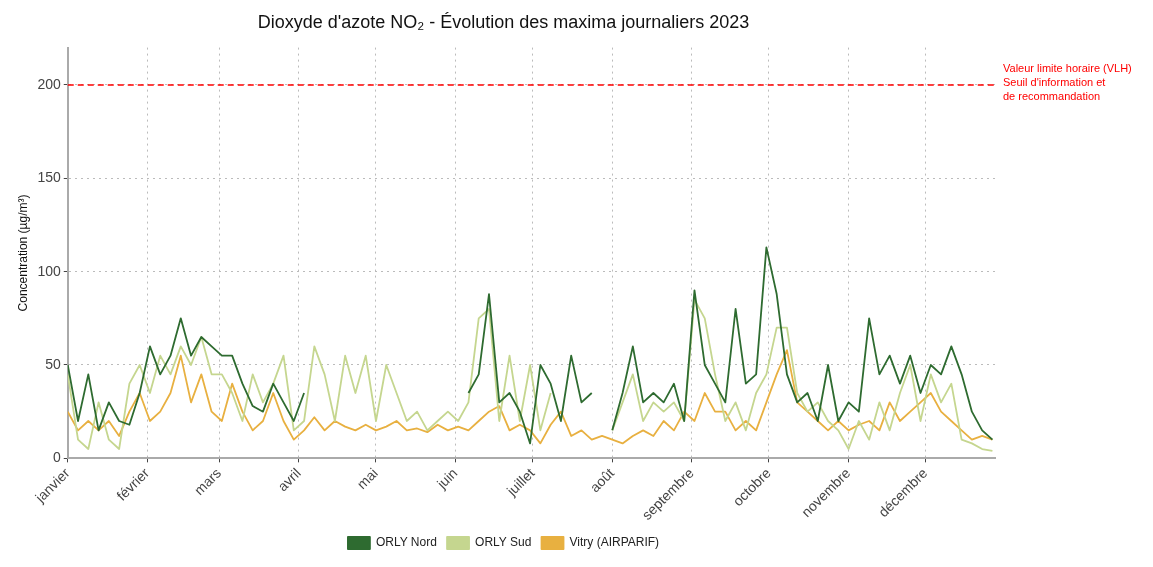 Image resolution: width=1153 pixels, height=567 pixels. I want to click on legend-label: ORLY Sud, so click(503, 542).